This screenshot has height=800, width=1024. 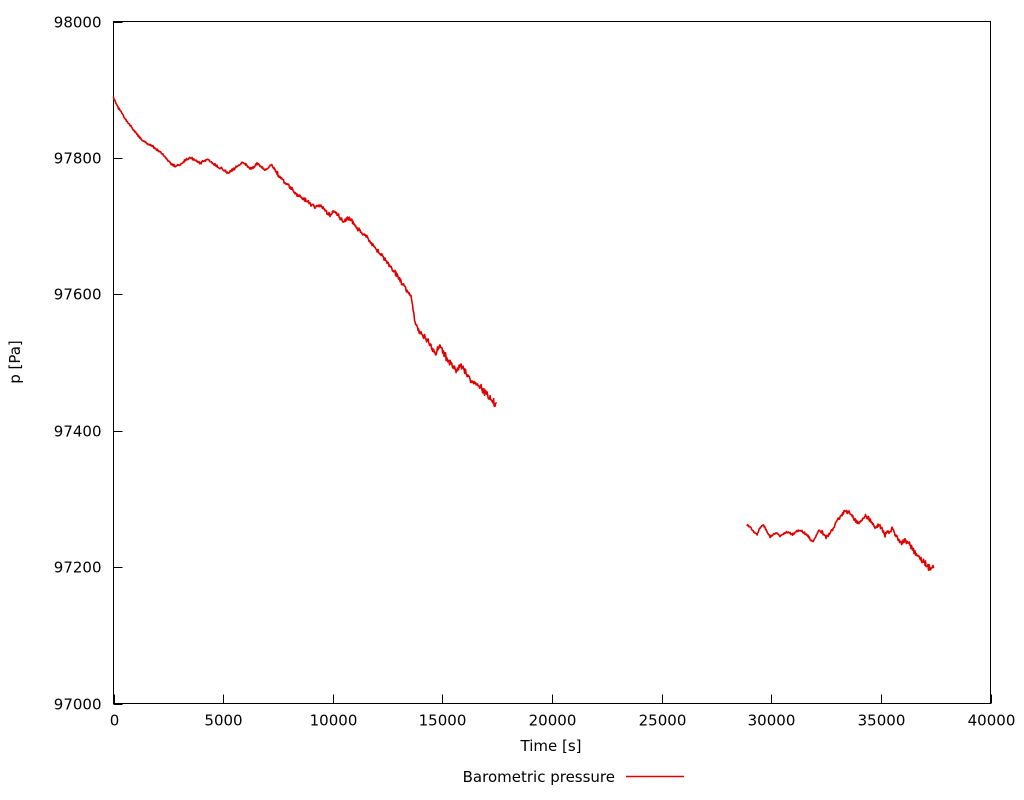 I want to click on x-axis-tick-label: 10000, so click(x=334, y=721).